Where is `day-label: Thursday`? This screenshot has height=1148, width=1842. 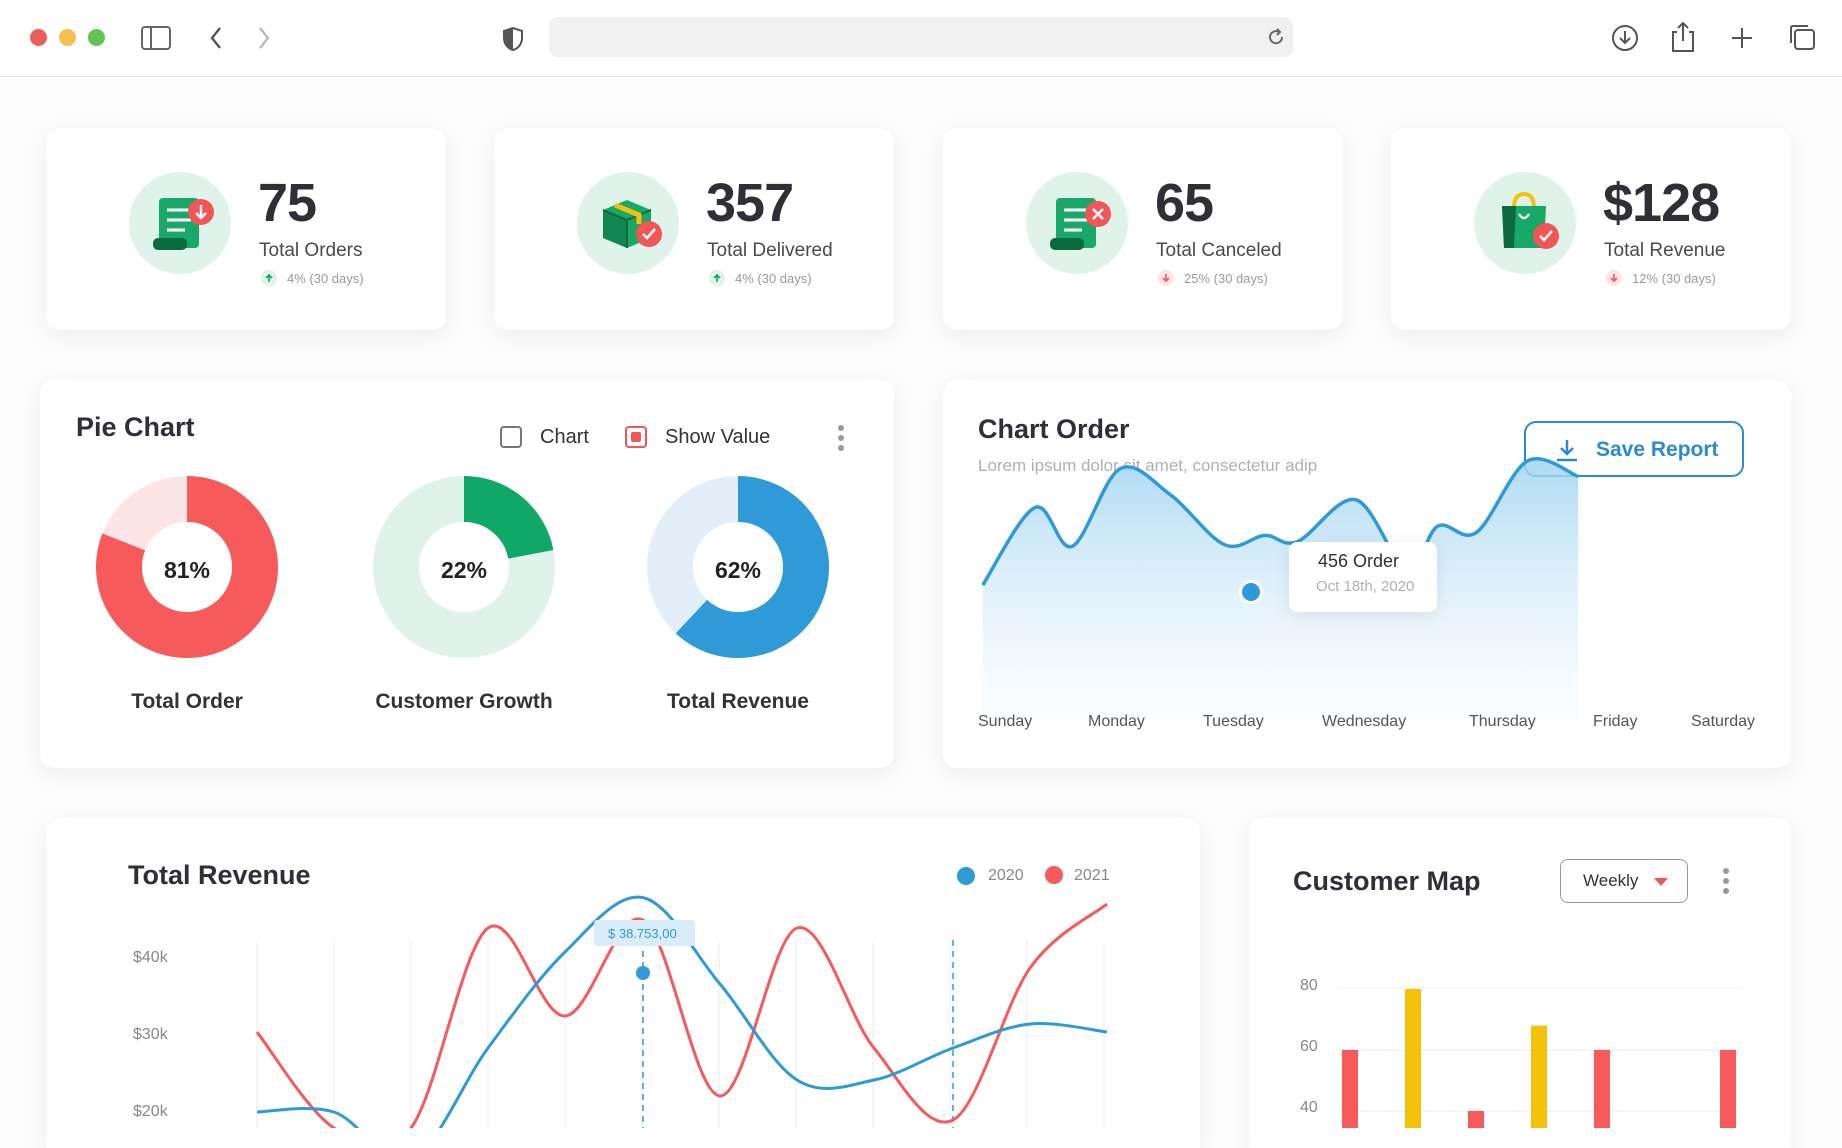
day-label: Thursday is located at coordinates (1502, 721).